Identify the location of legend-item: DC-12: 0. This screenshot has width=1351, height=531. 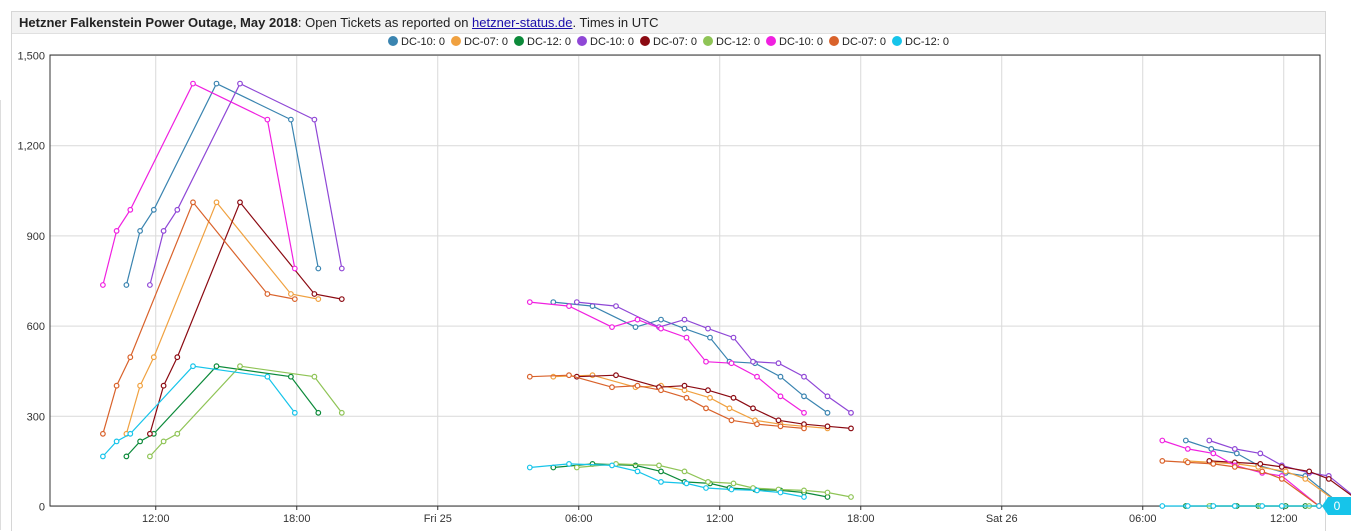
(731, 42).